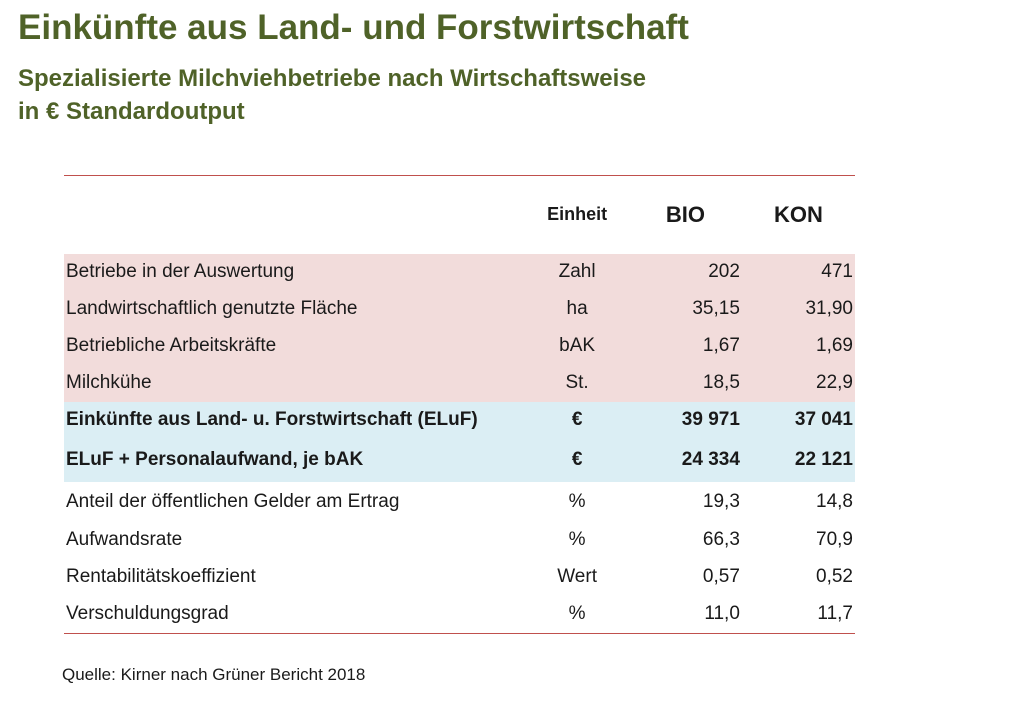 This screenshot has width=1024, height=709. What do you see at coordinates (577, 383) in the screenshot?
I see `row-unit: St.` at bounding box center [577, 383].